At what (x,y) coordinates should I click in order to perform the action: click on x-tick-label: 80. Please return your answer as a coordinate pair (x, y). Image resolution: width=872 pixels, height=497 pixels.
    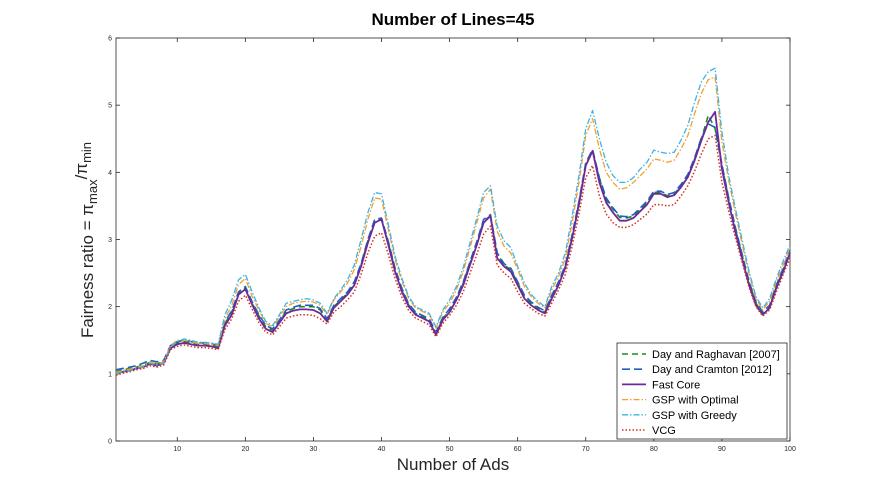
    Looking at the image, I should click on (654, 449).